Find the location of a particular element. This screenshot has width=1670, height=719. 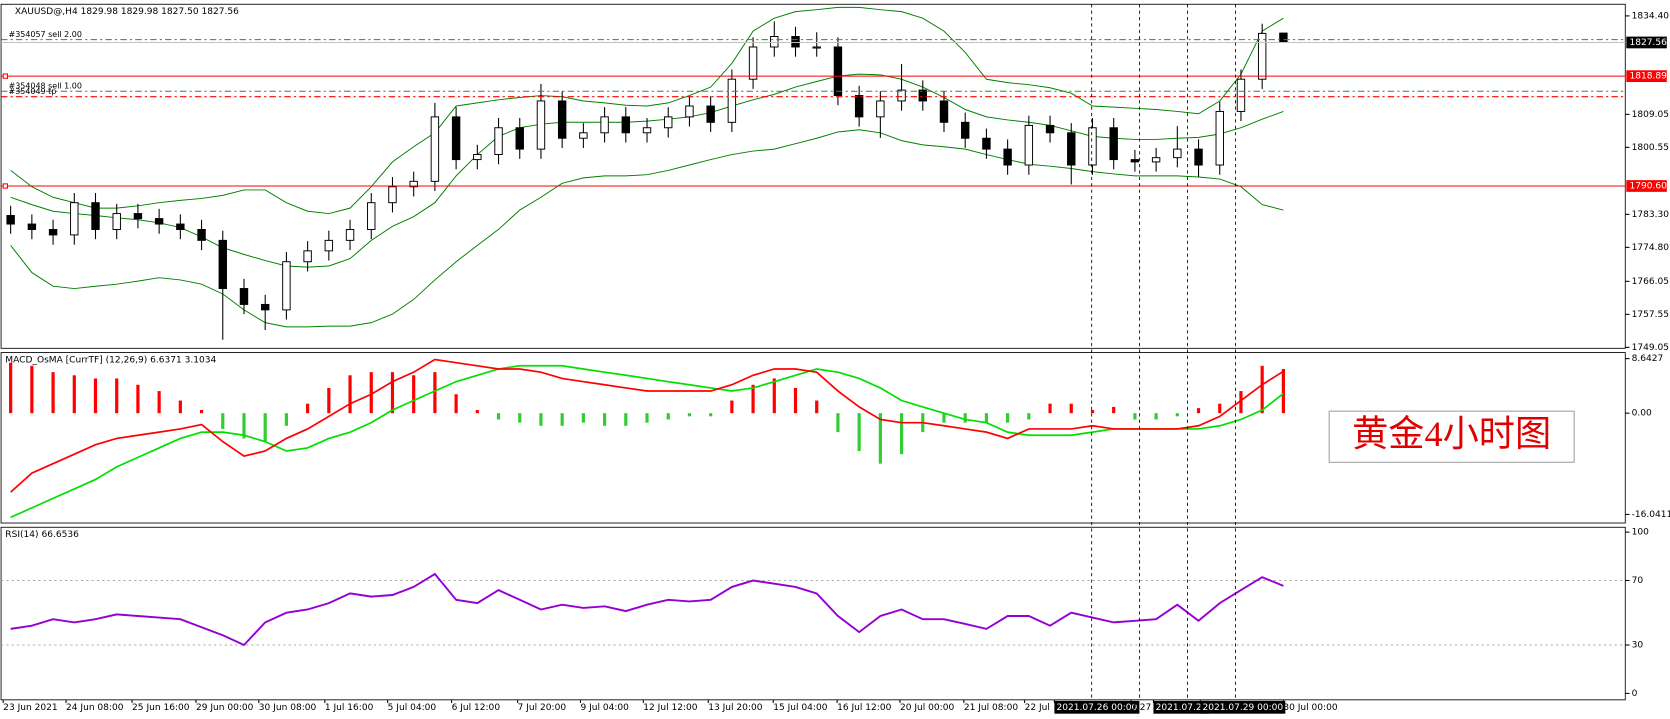

rsi-line is located at coordinates (647, 609).